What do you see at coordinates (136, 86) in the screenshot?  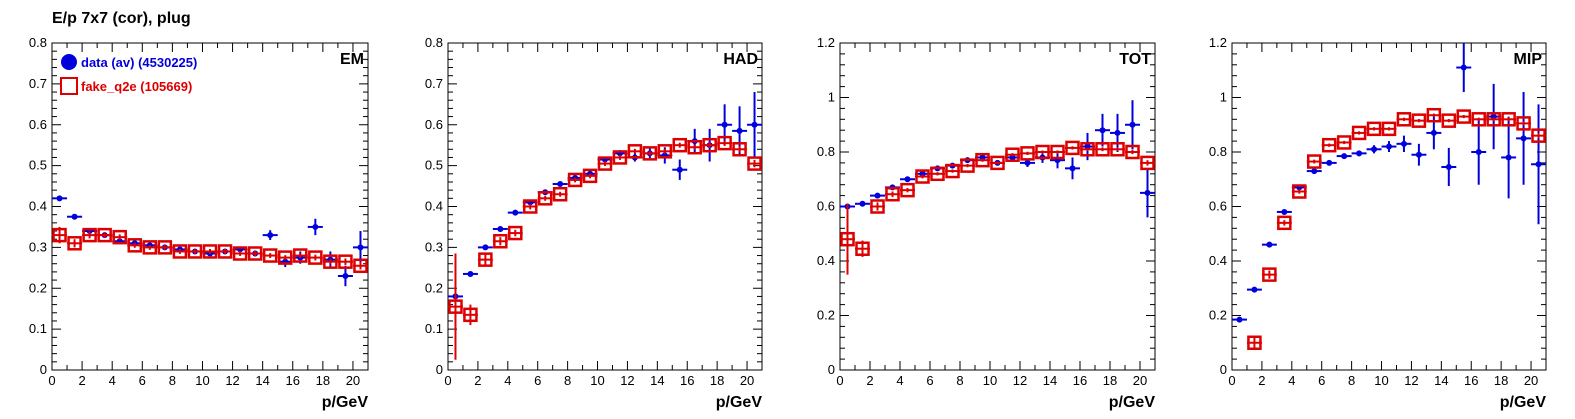 I see `legend-label-fake: fake_q2e (105669)` at bounding box center [136, 86].